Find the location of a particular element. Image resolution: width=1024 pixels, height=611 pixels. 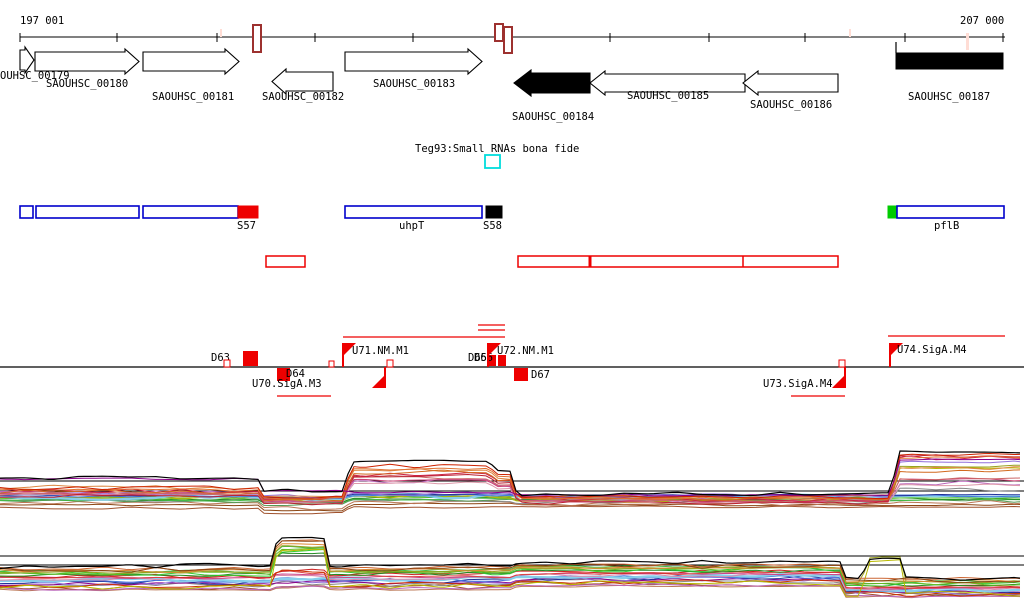

srna-label-U74.SigA.M4: U74.SigA.M4 is located at coordinates (932, 350).